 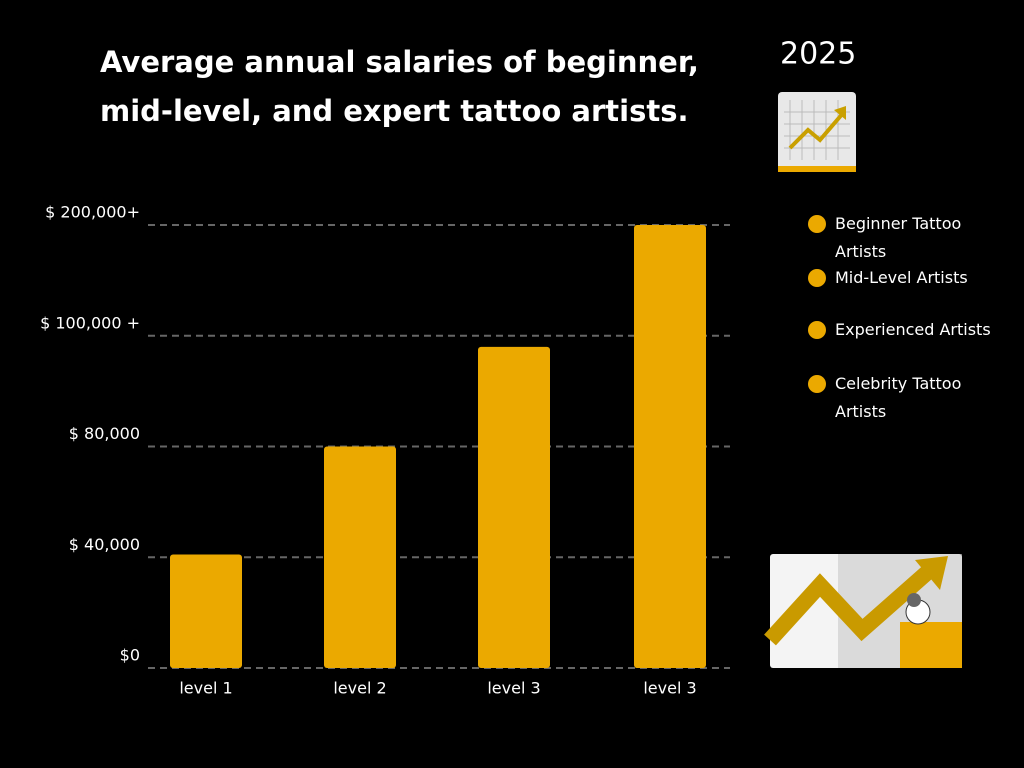 I want to click on legend-label: Beginner Tattoo Artists, so click(x=898, y=237).